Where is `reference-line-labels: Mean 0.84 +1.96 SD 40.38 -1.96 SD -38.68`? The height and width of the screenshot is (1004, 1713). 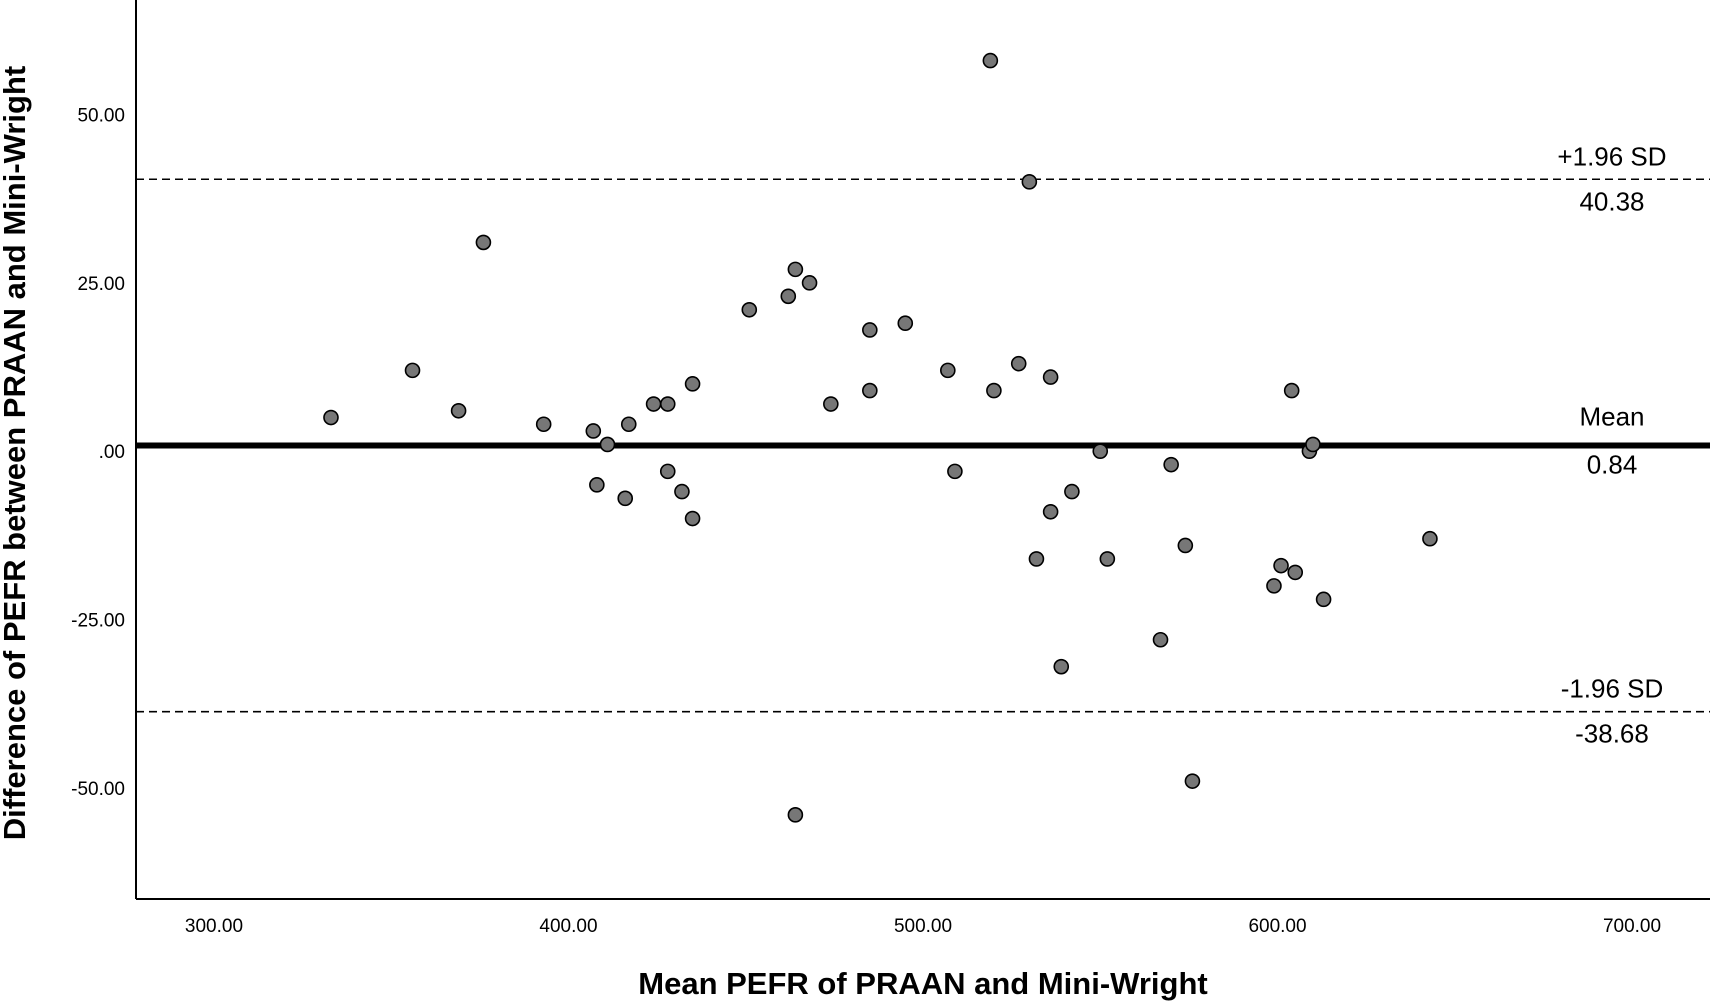 reference-line-labels: Mean 0.84 +1.96 SD 40.38 -1.96 SD -38.68 is located at coordinates (1611, 444).